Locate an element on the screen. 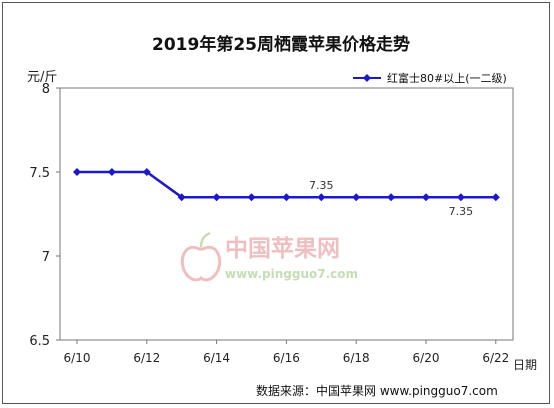  legend: 红富士80#以上(一二级) is located at coordinates (430, 78).